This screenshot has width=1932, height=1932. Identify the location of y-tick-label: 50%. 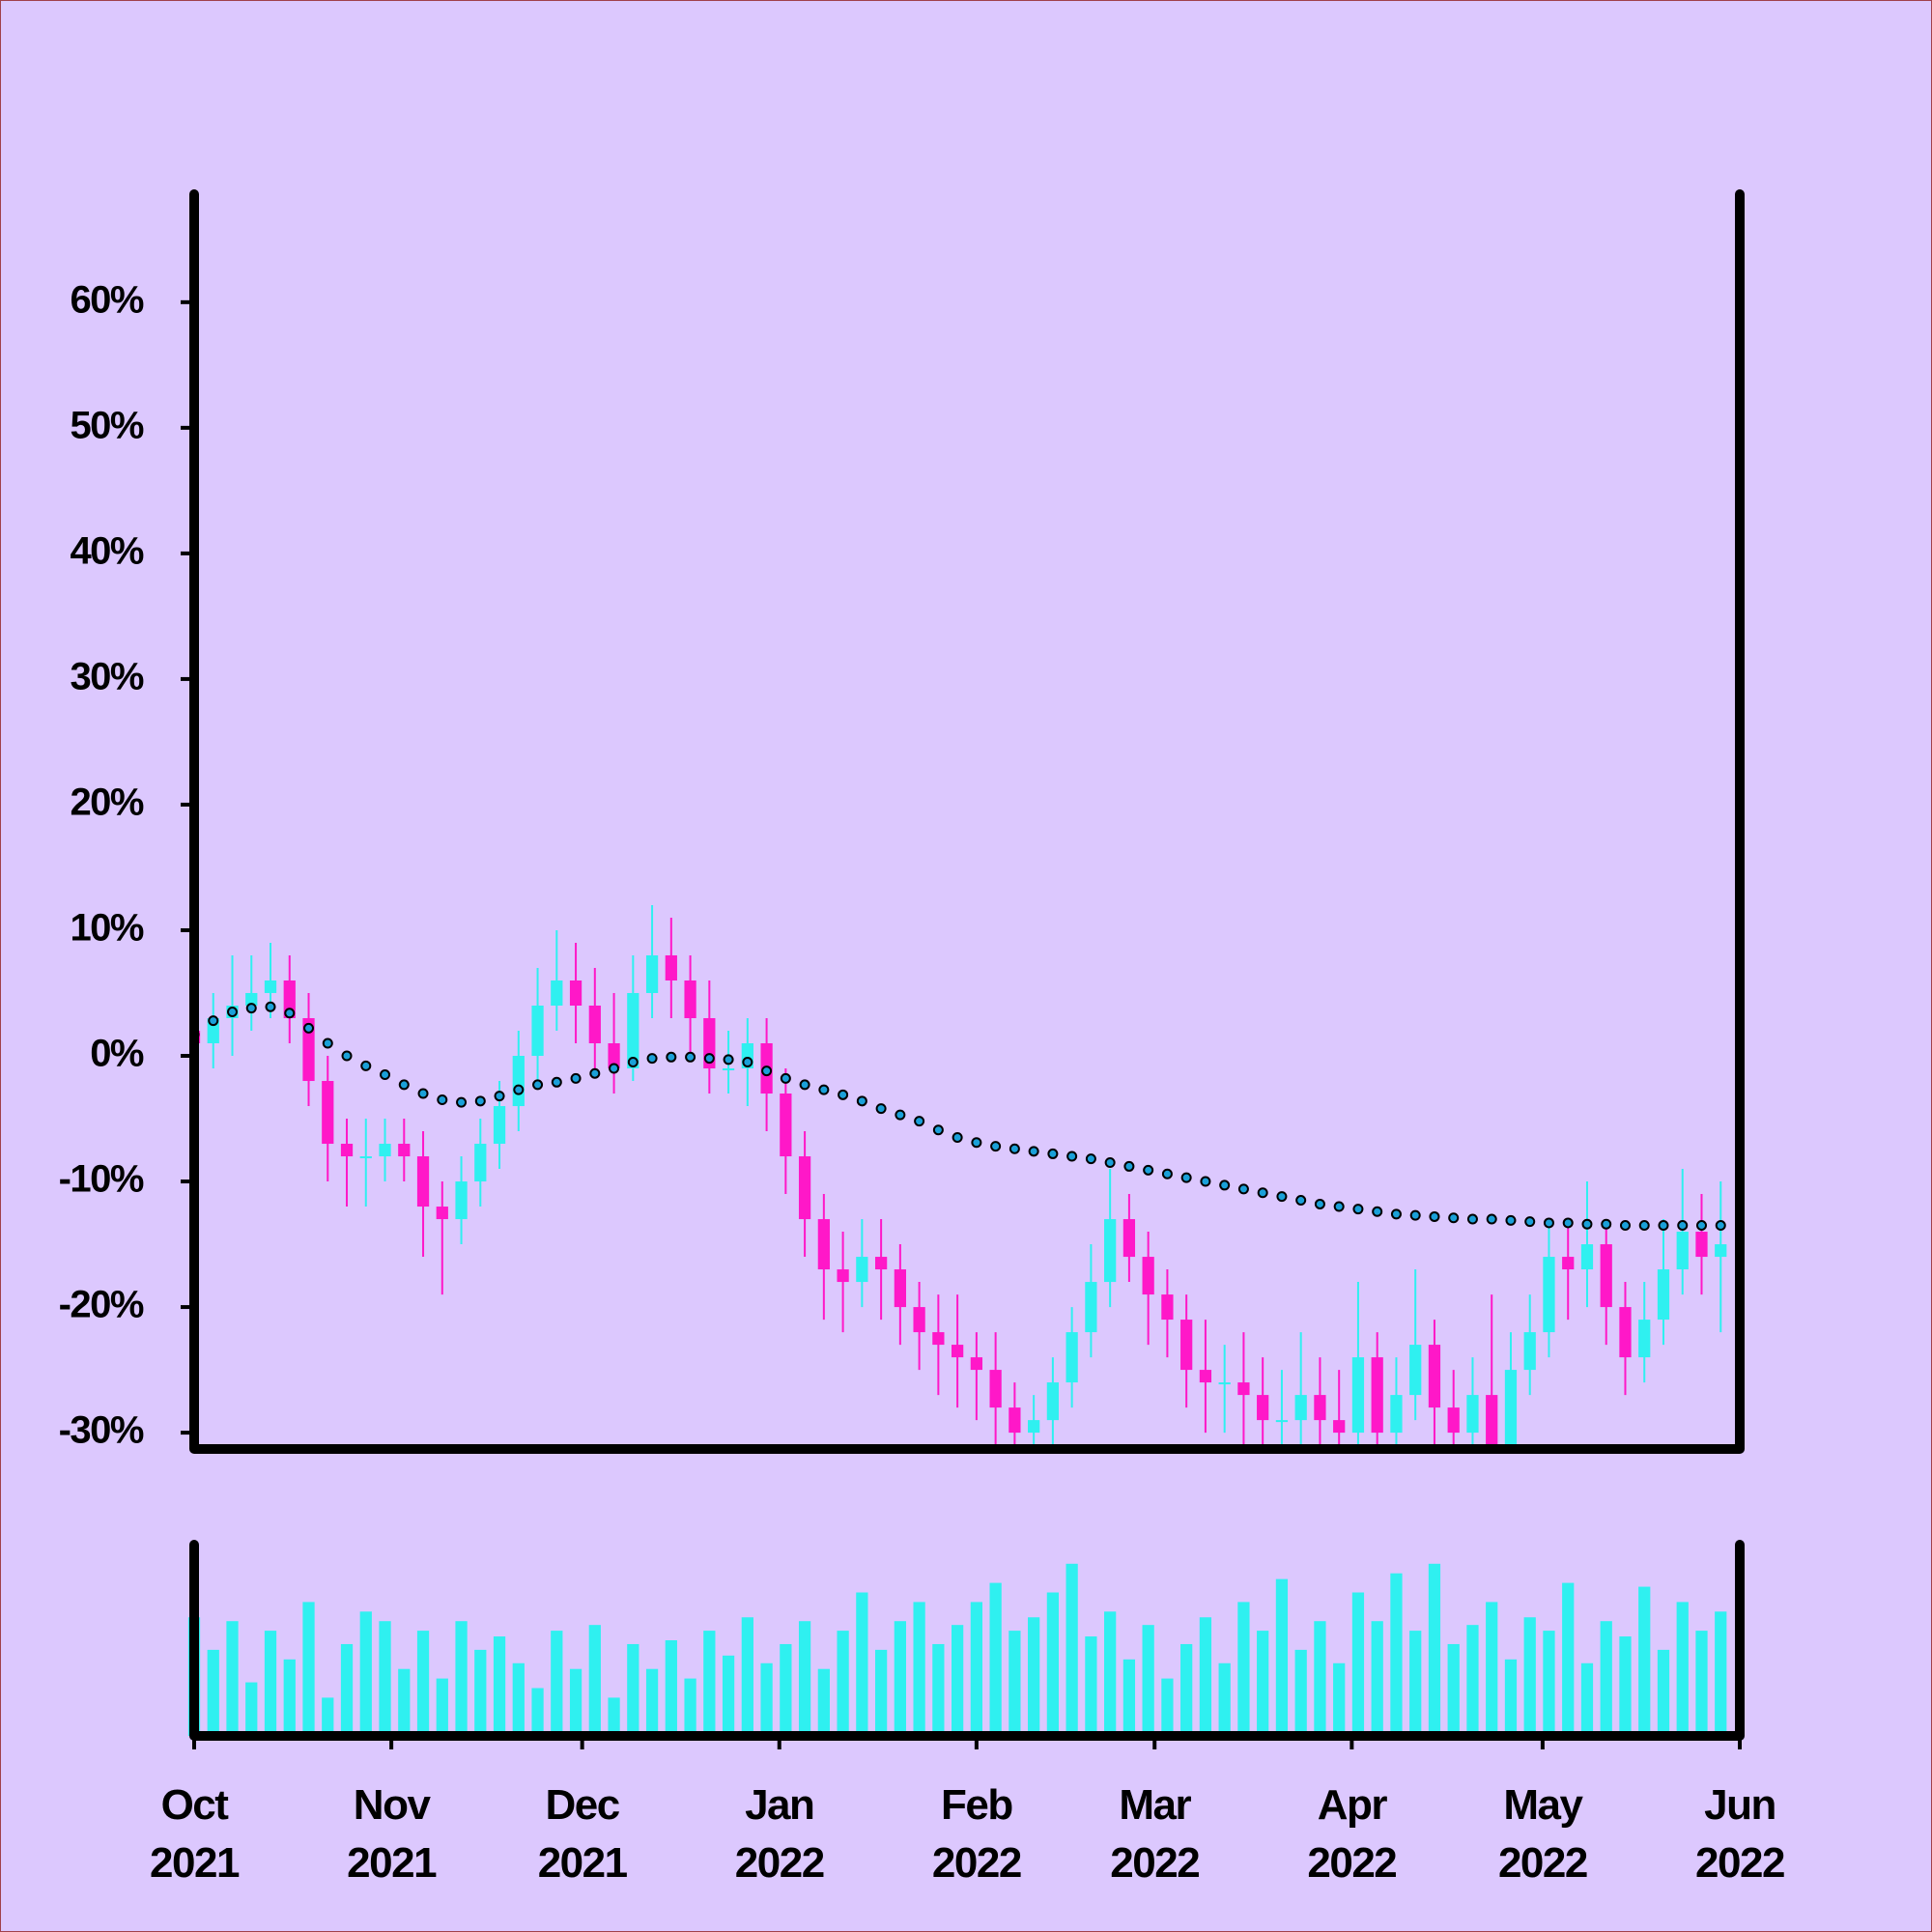
(106, 425).